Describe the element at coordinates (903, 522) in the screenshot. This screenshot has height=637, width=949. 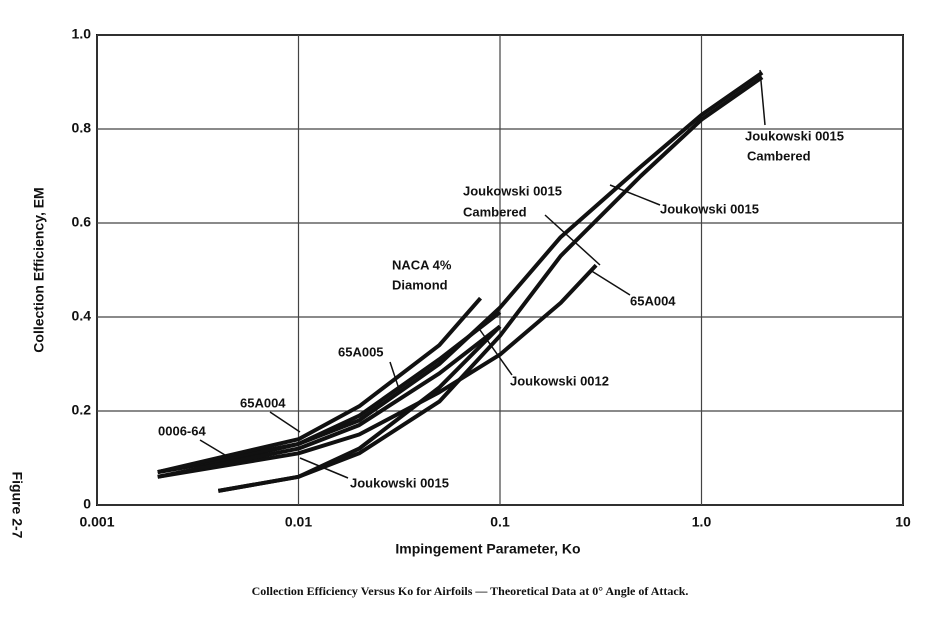
I see `x-tick-label: 10` at that location.